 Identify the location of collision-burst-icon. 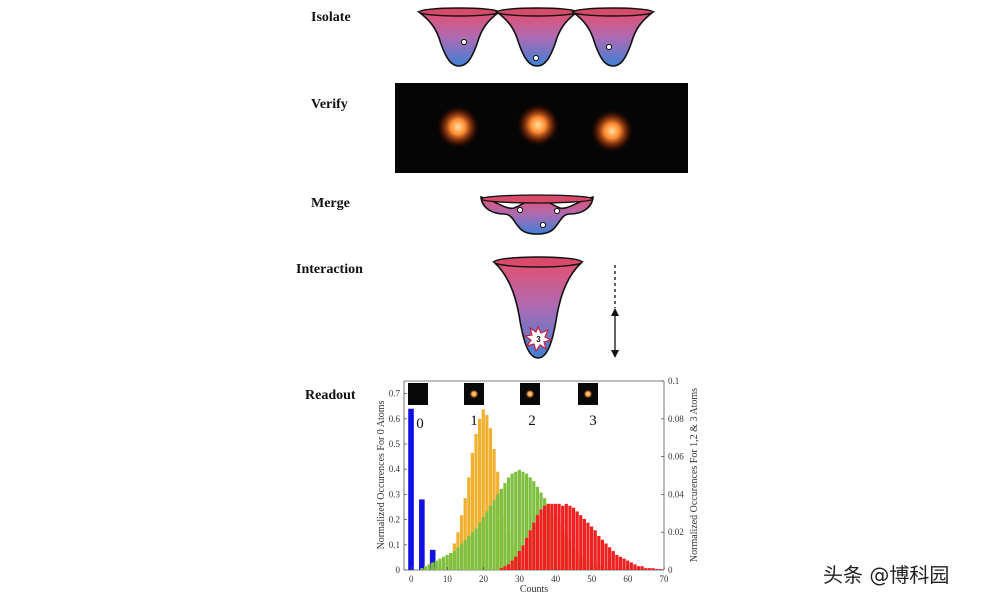
(538, 339).